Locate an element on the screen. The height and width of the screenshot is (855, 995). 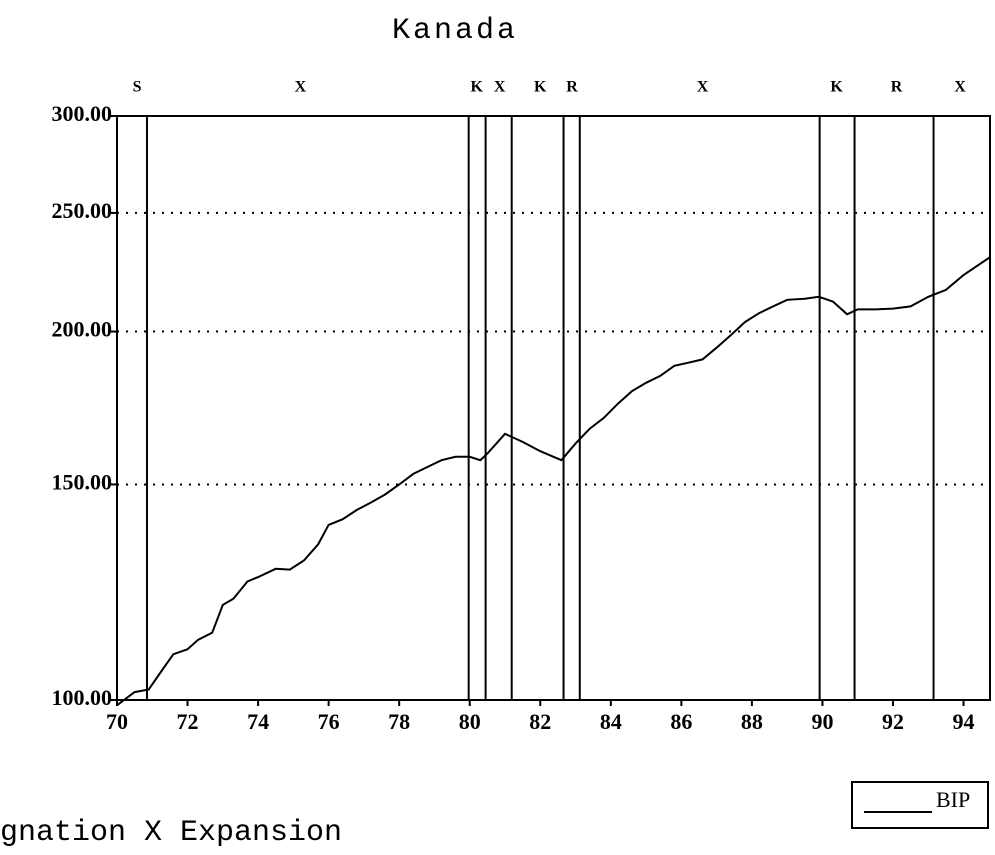
x-tick-label: 72 is located at coordinates (188, 721).